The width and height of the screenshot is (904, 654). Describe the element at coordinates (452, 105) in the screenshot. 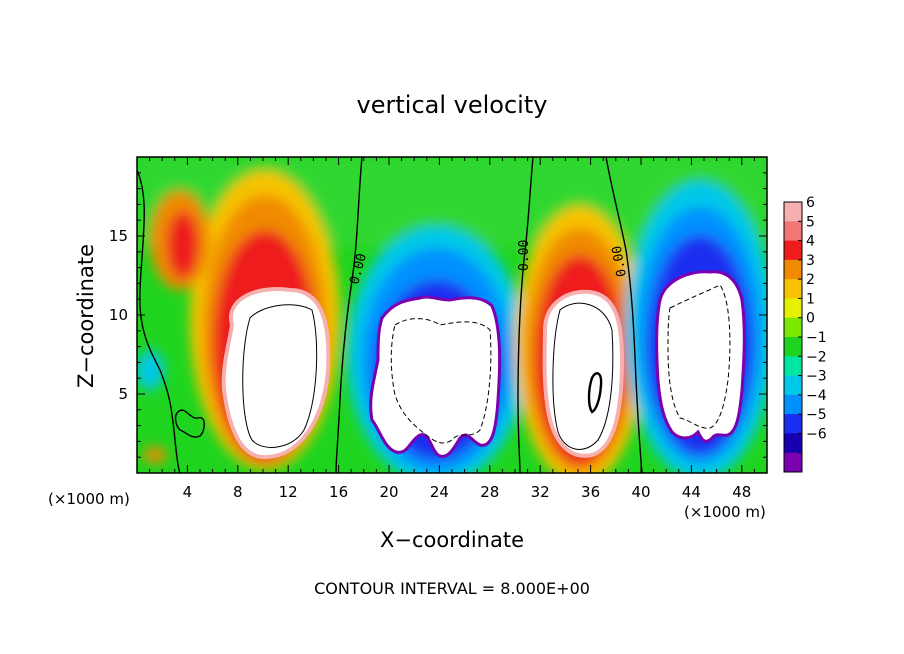

I see `chart-title: vertical velocity` at that location.